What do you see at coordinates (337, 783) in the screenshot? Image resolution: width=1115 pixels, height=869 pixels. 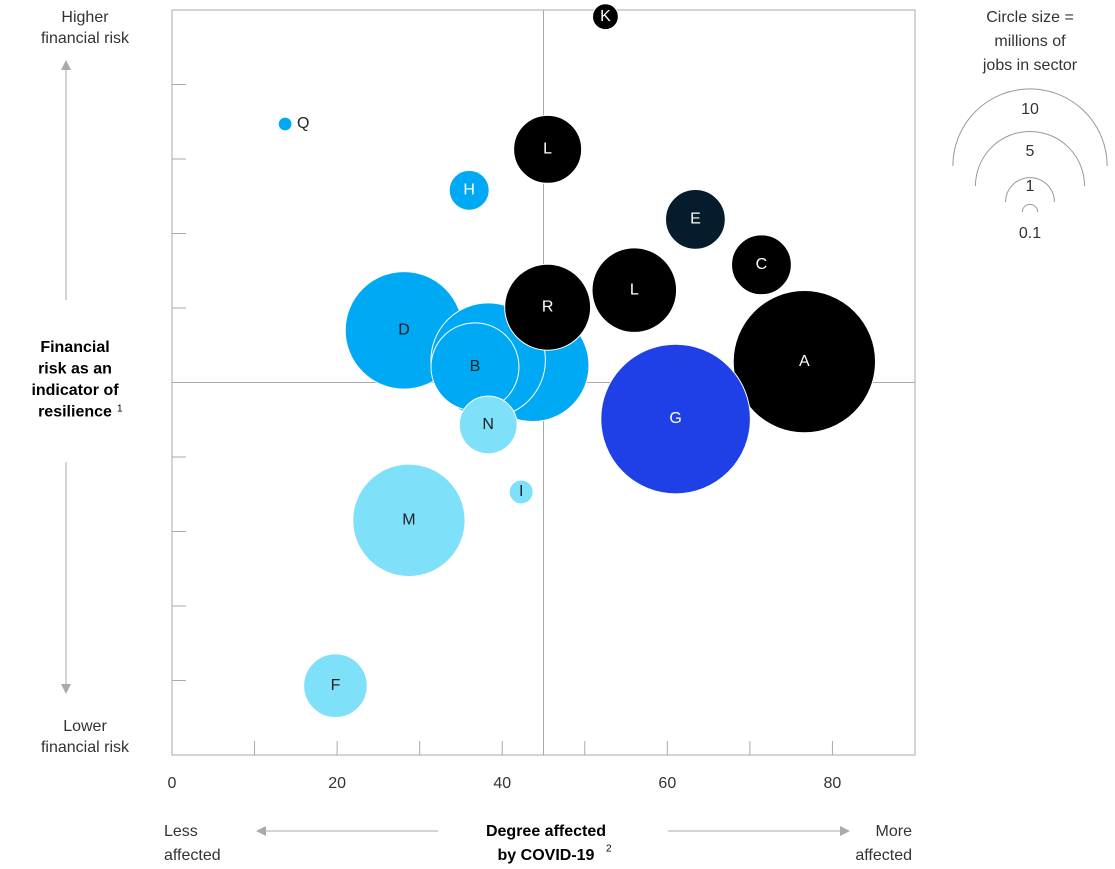 I see `x-tick-label: 20` at bounding box center [337, 783].